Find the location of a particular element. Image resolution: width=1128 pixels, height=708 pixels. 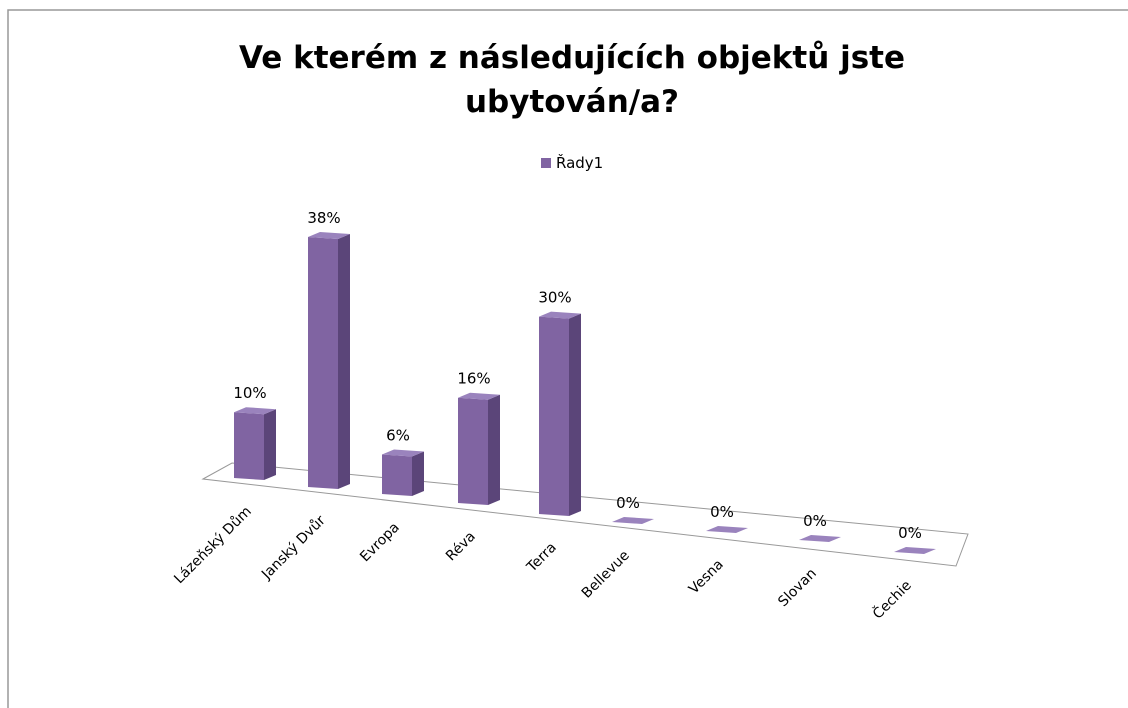

data-label: 30% is located at coordinates (554, 298).